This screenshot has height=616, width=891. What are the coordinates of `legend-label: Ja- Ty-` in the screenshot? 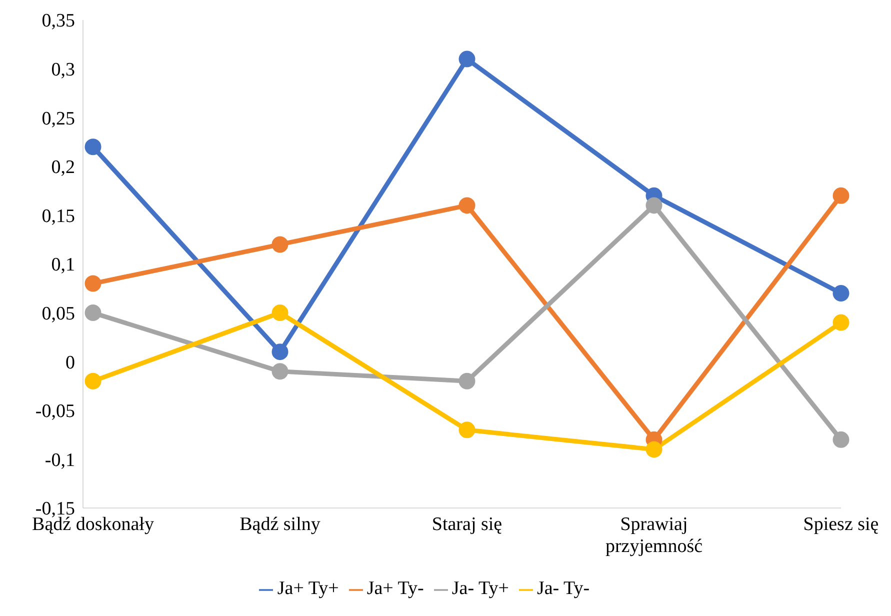 It's located at (563, 588).